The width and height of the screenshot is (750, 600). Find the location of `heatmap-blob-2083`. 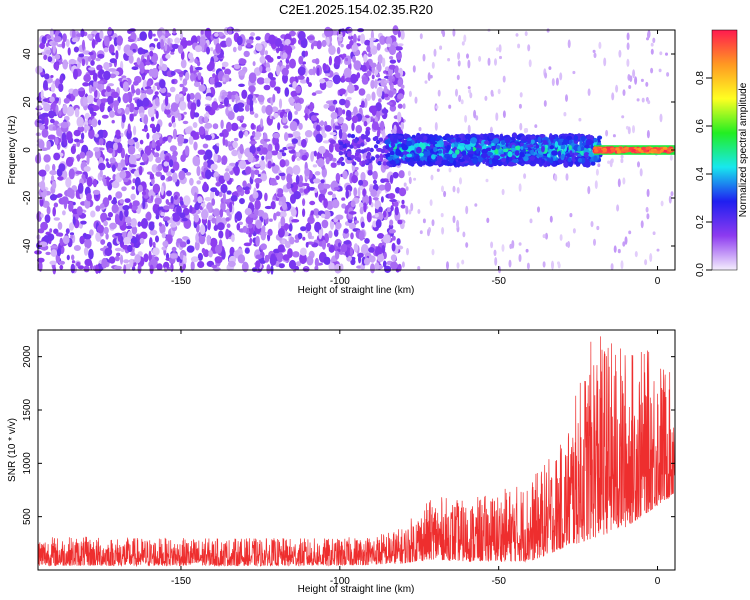

heatmap-blob-2083 is located at coordinates (208, 199).